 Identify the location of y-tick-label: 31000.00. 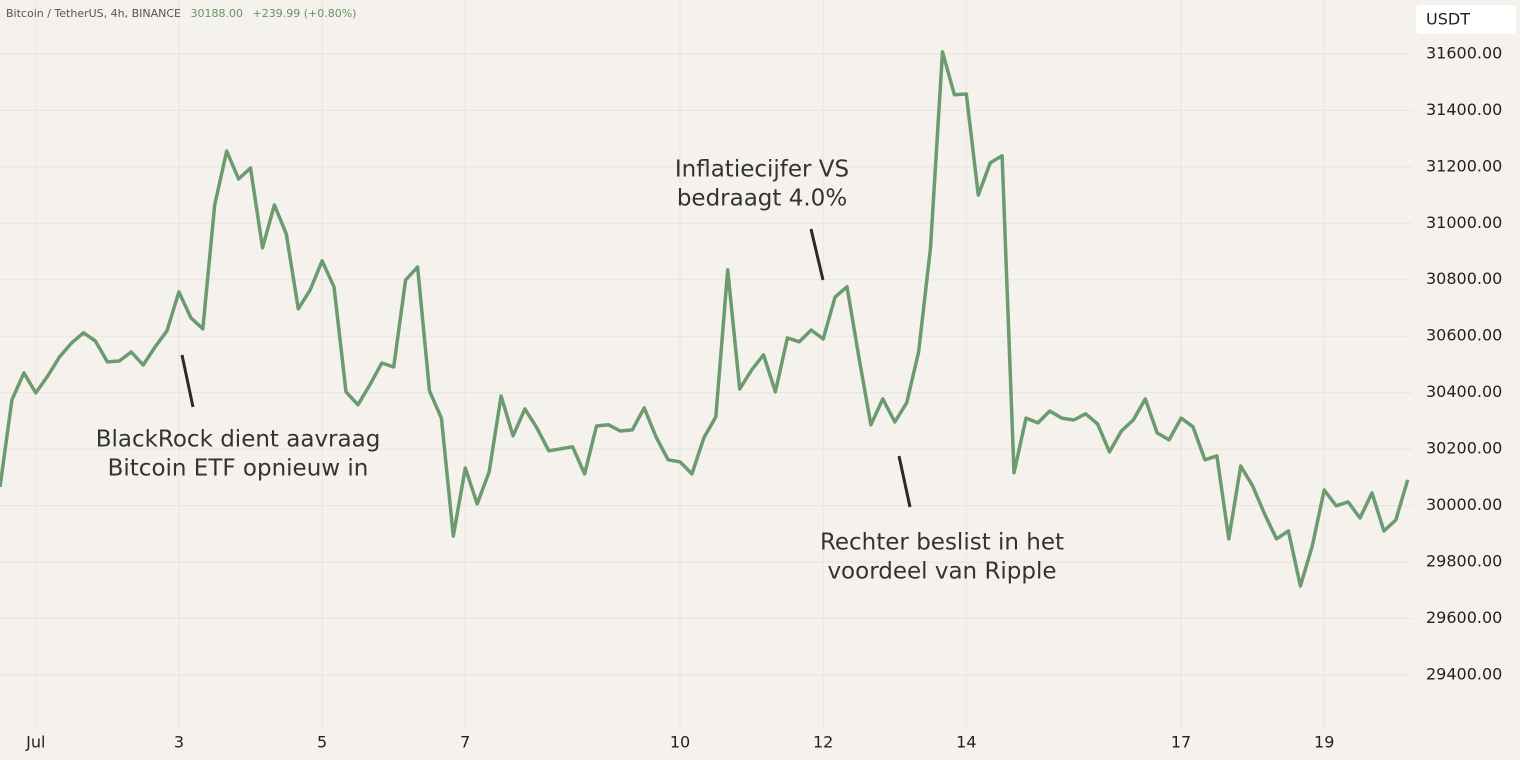
(1464, 222).